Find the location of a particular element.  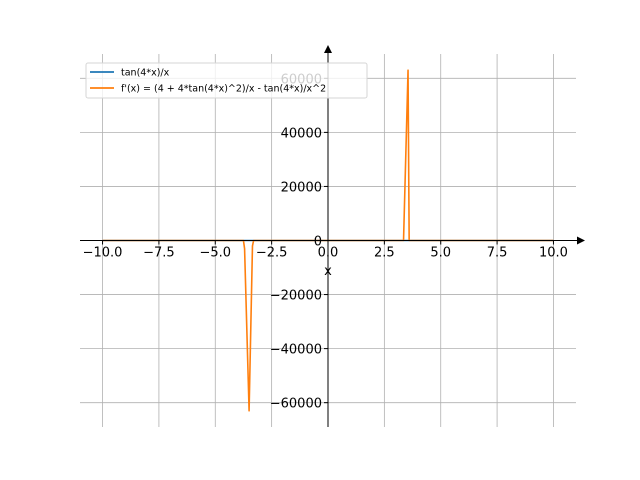

x-tick-label-0: −10.0 is located at coordinates (103, 253).